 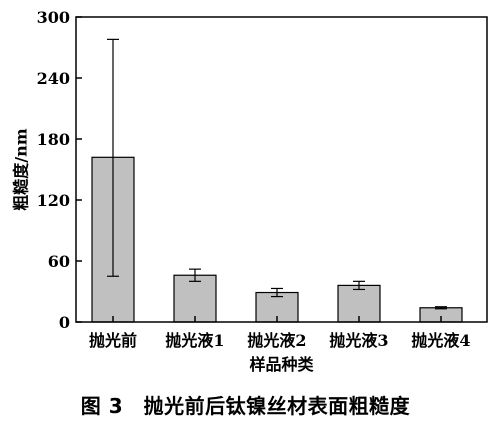 I want to click on x-tick-label: 抛光液4, so click(x=440, y=340).